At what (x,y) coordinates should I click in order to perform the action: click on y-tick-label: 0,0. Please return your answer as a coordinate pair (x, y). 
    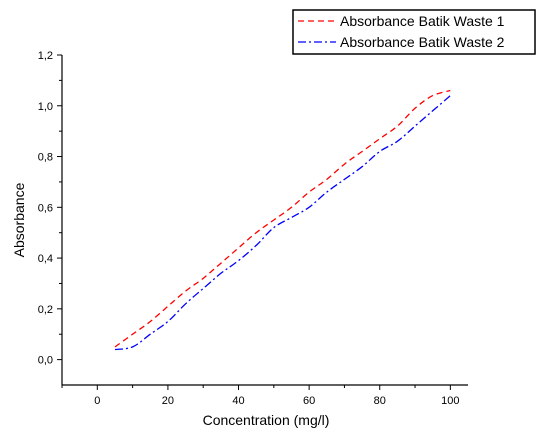
    Looking at the image, I should click on (45, 361).